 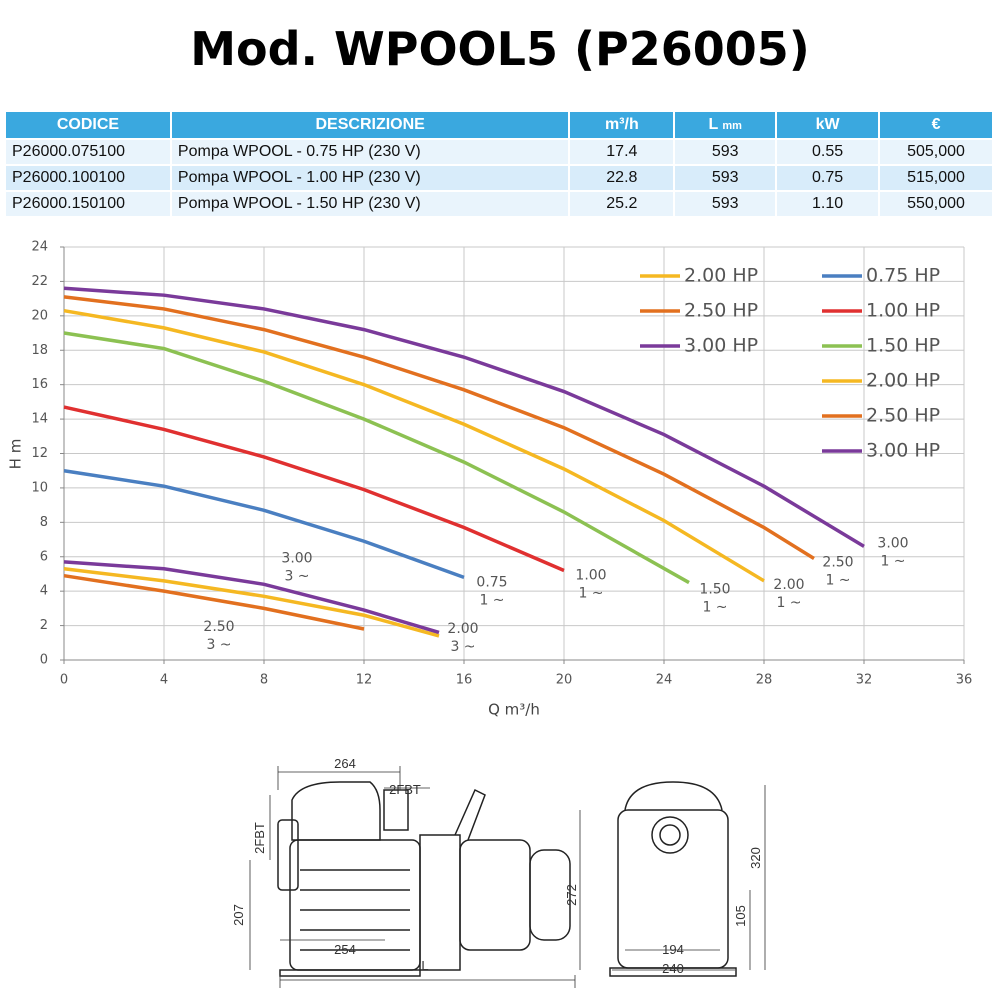 I want to click on dimension-lines, so click(x=507, y=877).